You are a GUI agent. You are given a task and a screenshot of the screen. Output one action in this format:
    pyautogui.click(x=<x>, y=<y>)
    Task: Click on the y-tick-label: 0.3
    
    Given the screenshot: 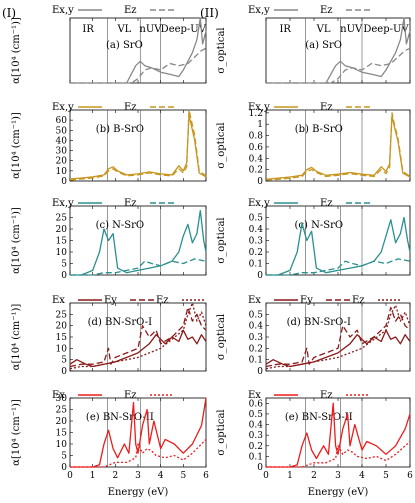 What is the action you would take?
    pyautogui.click(x=256, y=242)
    